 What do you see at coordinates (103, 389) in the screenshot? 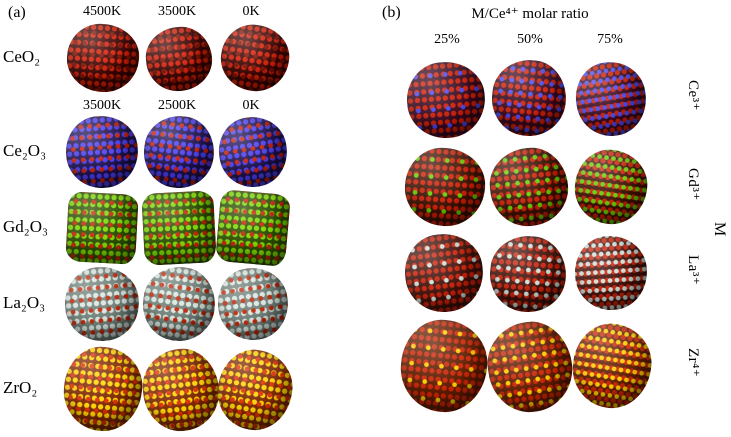
I see `nanoparticle-zro2-col1` at bounding box center [103, 389].